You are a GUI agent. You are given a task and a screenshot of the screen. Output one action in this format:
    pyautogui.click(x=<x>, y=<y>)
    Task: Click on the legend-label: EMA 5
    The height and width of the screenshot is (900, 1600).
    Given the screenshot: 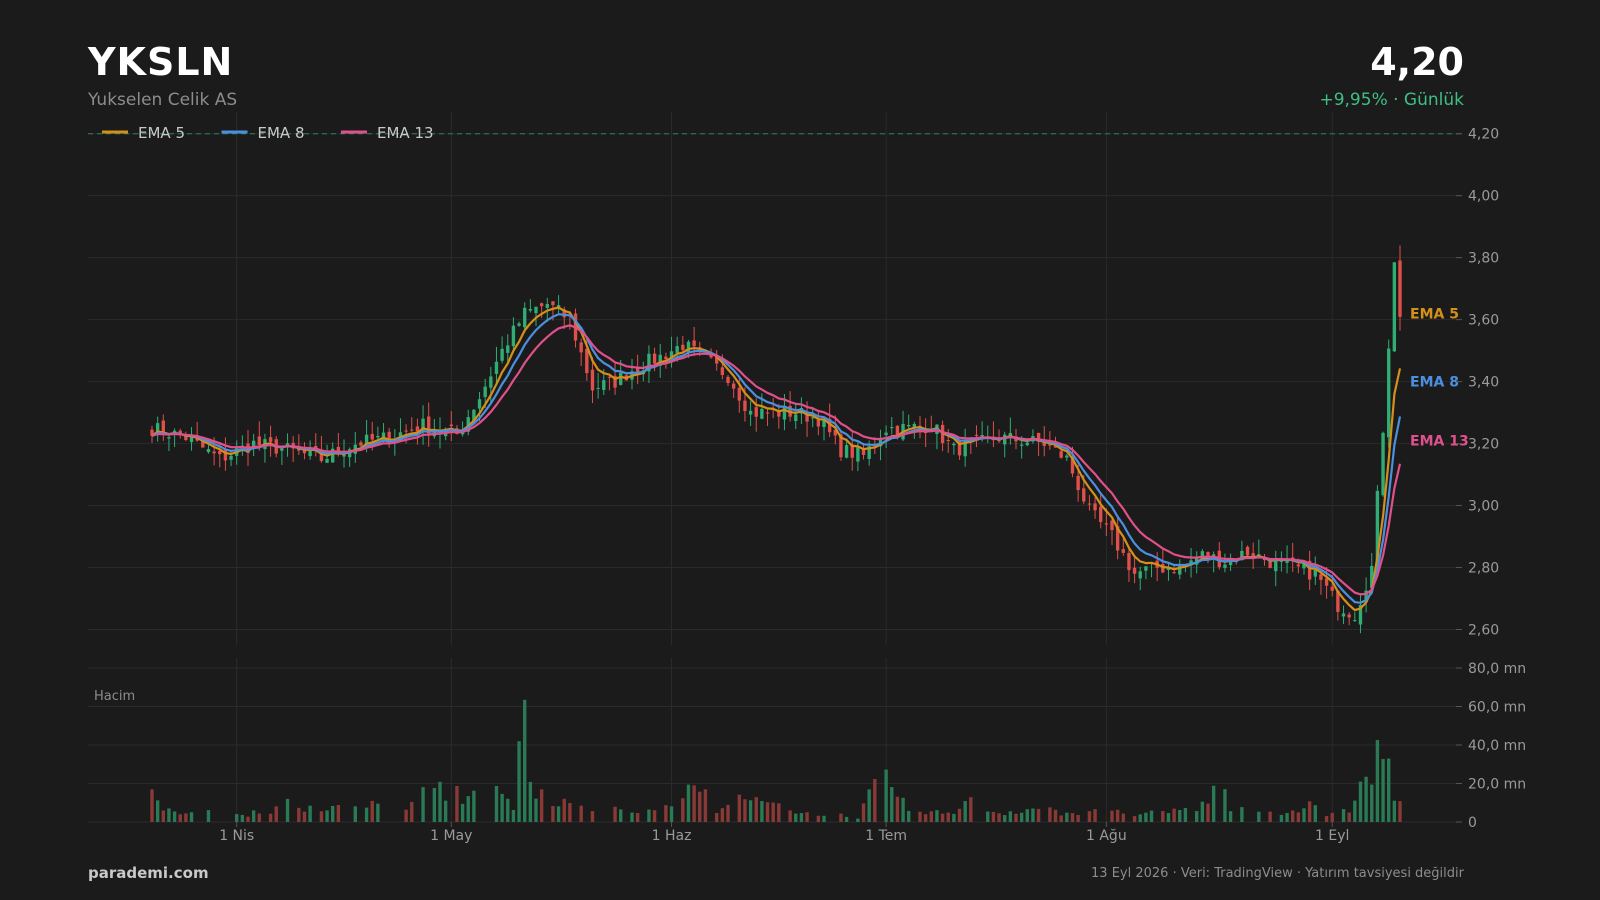 What is the action you would take?
    pyautogui.click(x=161, y=133)
    